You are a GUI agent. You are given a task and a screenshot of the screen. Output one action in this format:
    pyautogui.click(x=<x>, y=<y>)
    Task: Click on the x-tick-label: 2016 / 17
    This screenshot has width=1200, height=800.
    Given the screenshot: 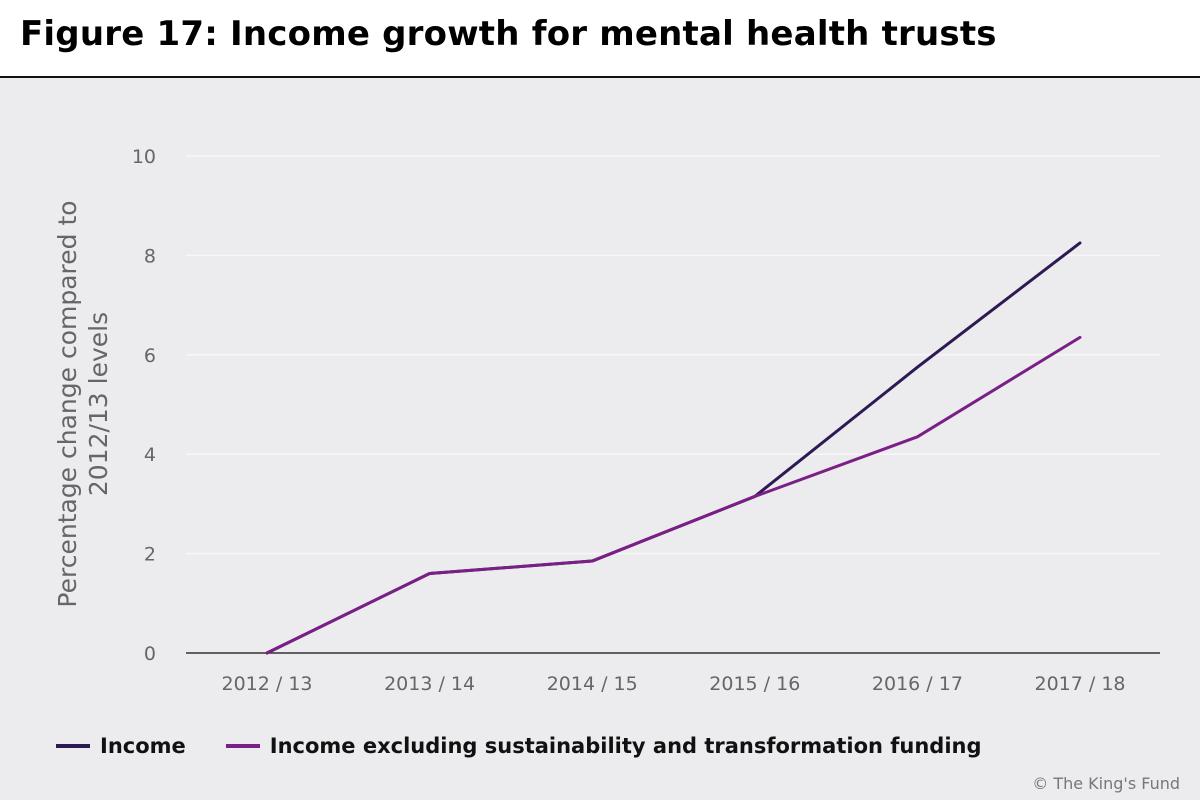 What is the action you would take?
    pyautogui.click(x=917, y=684)
    